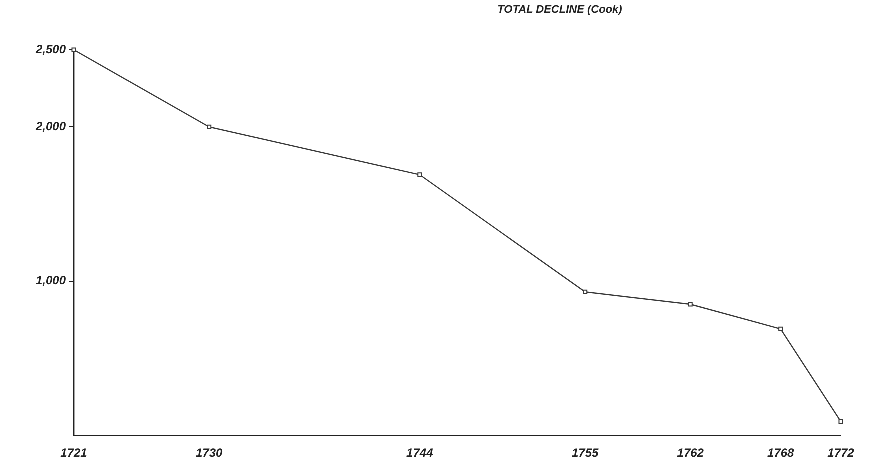 This screenshot has width=882, height=468. Describe the element at coordinates (841, 453) in the screenshot. I see `x-tick-label: 1772` at that location.